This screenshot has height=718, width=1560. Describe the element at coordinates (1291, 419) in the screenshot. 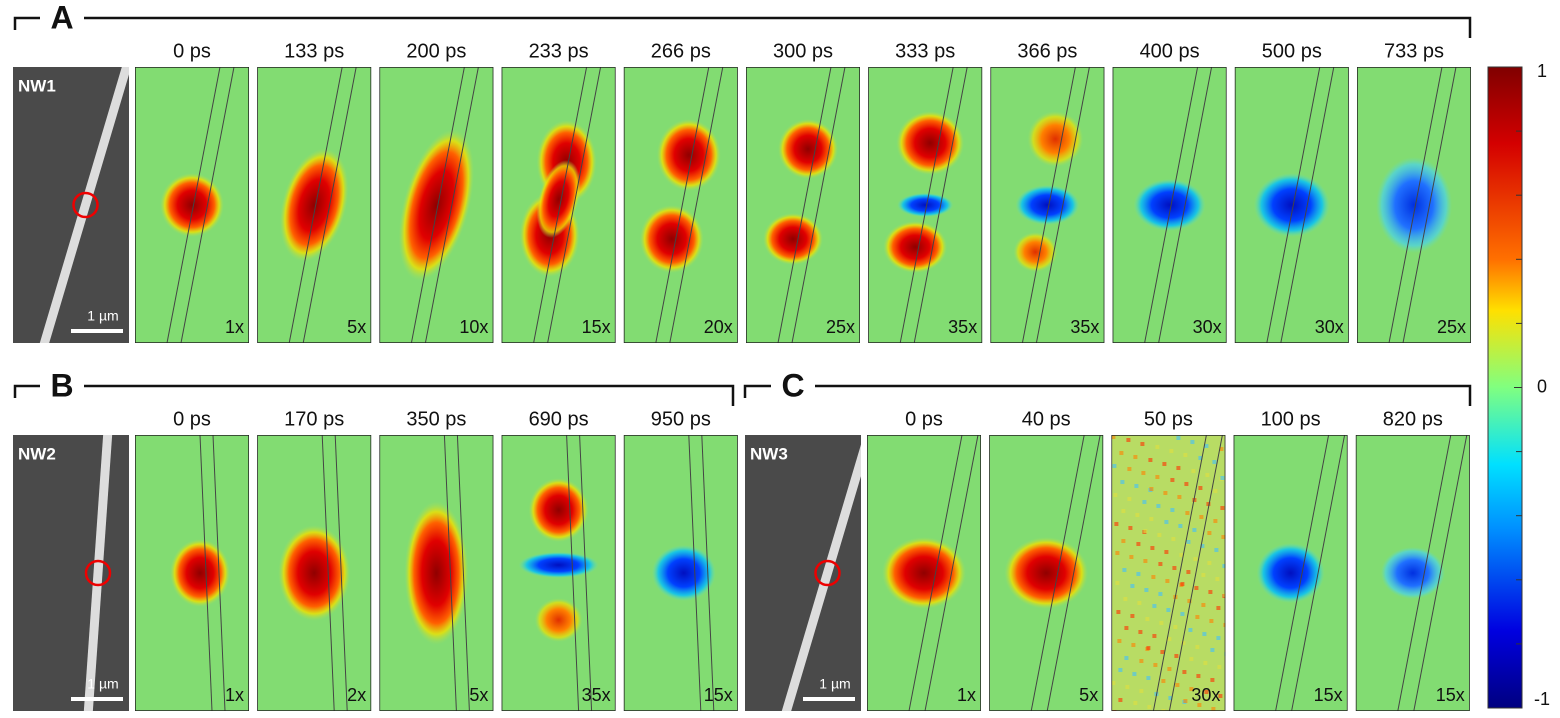

I see `time-label: 100 ps` at that location.